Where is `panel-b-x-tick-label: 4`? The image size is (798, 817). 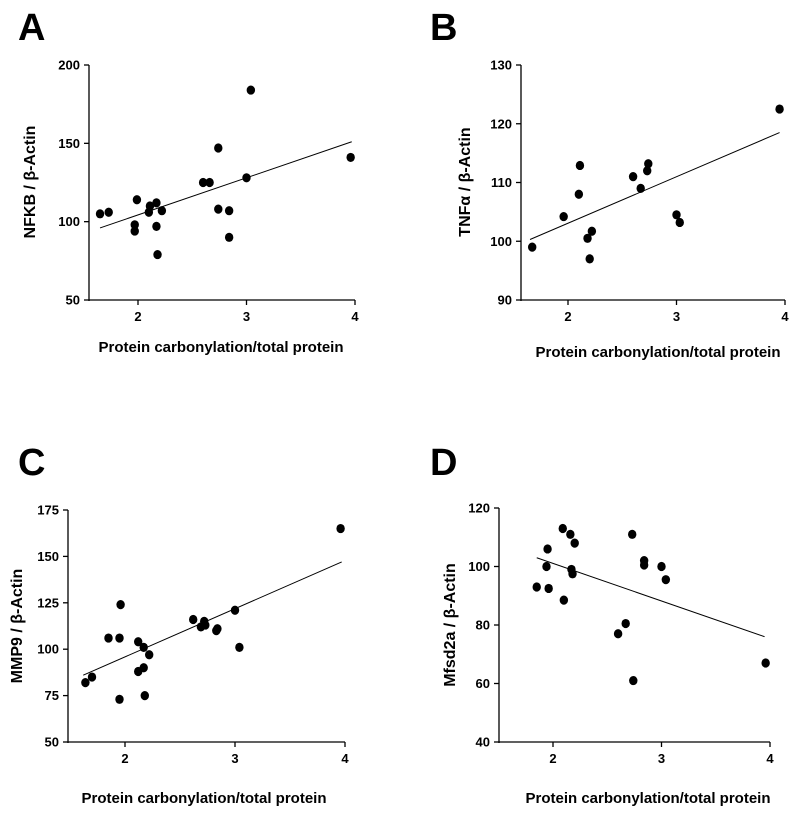
panel-b-x-tick-label: 4 is located at coordinates (785, 316).